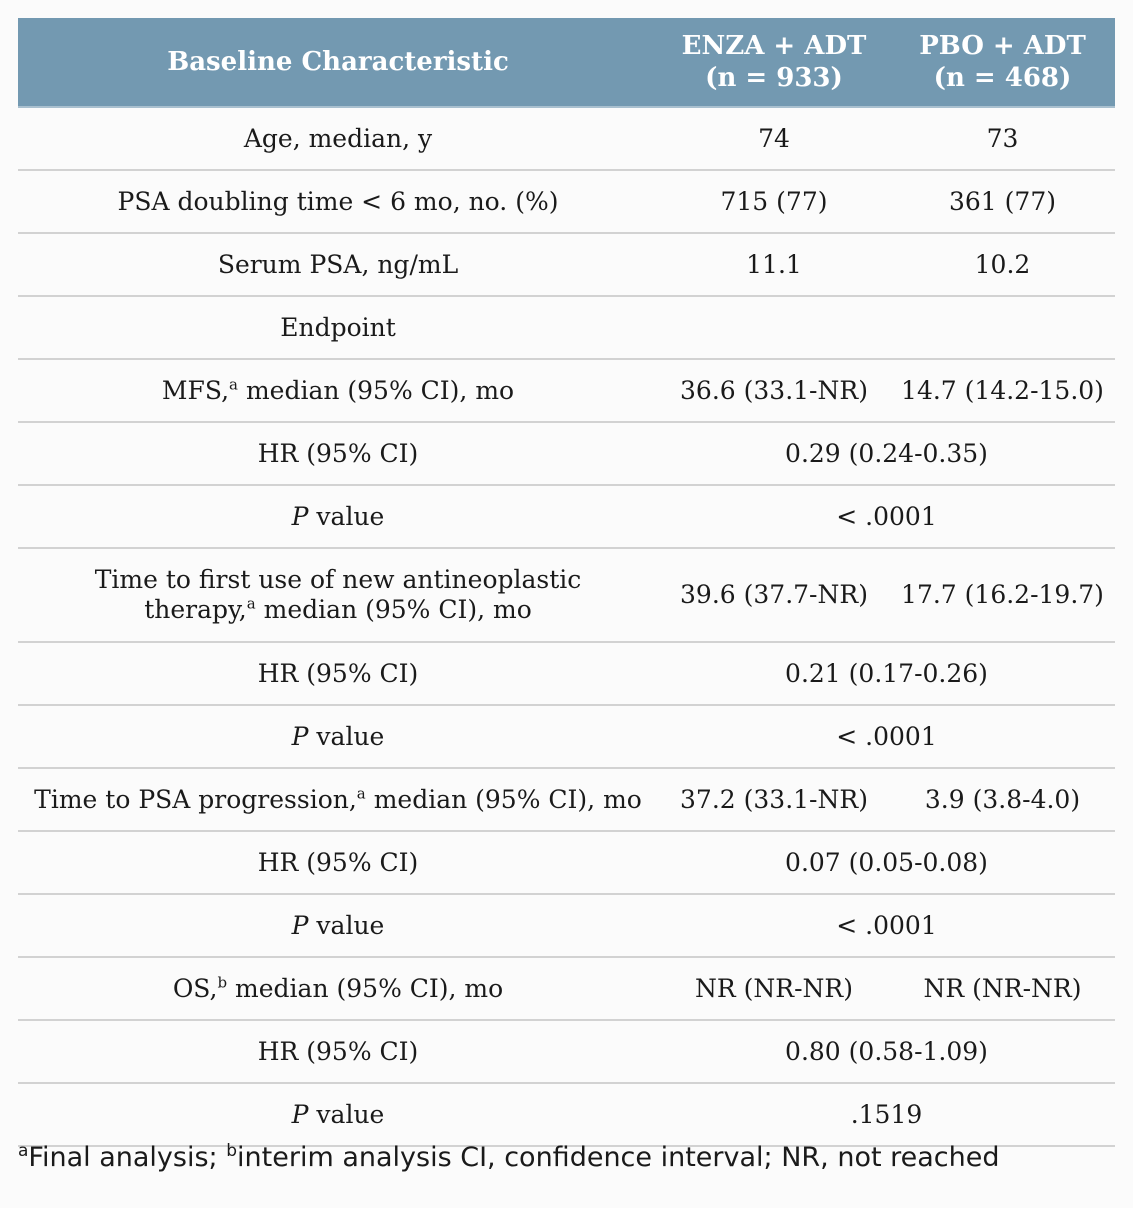 This screenshot has width=1133, height=1208. What do you see at coordinates (232, 1151) in the screenshot?
I see `footnote-marker-b: b` at bounding box center [232, 1151].